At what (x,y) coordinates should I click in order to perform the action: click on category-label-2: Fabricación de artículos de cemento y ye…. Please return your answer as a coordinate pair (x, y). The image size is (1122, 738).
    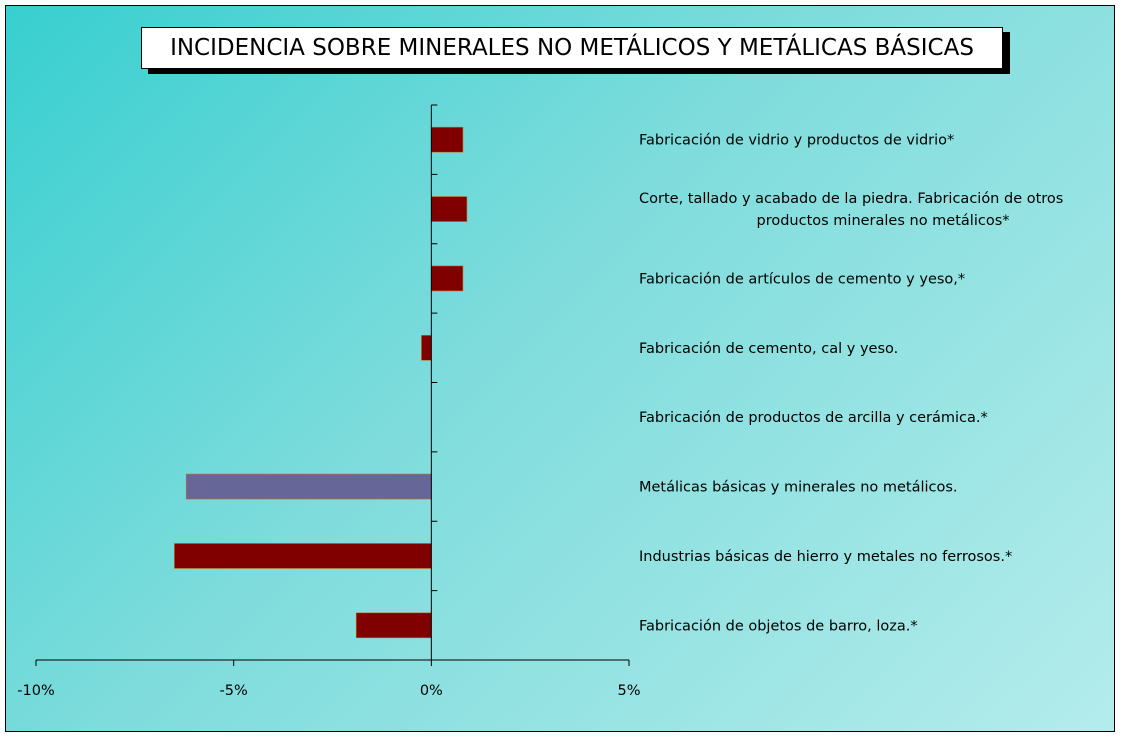
    Looking at the image, I should click on (802, 279).